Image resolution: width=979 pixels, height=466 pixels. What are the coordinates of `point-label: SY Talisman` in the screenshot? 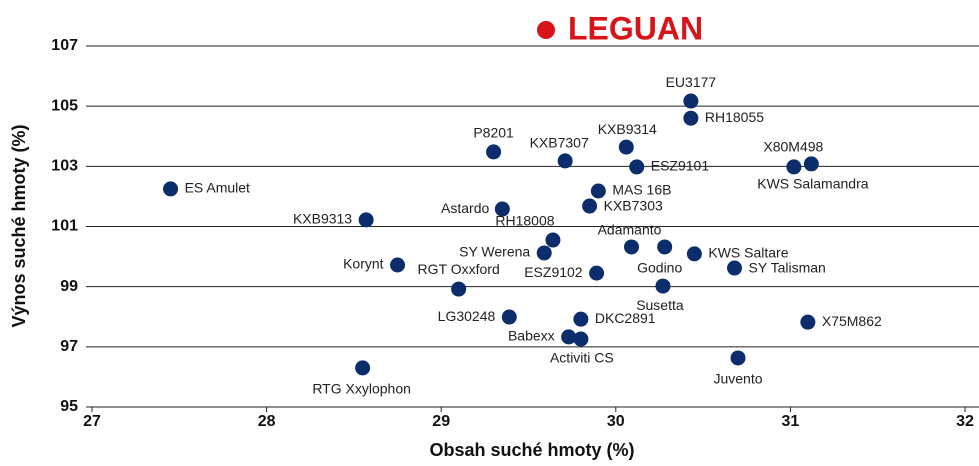 It's located at (787, 268).